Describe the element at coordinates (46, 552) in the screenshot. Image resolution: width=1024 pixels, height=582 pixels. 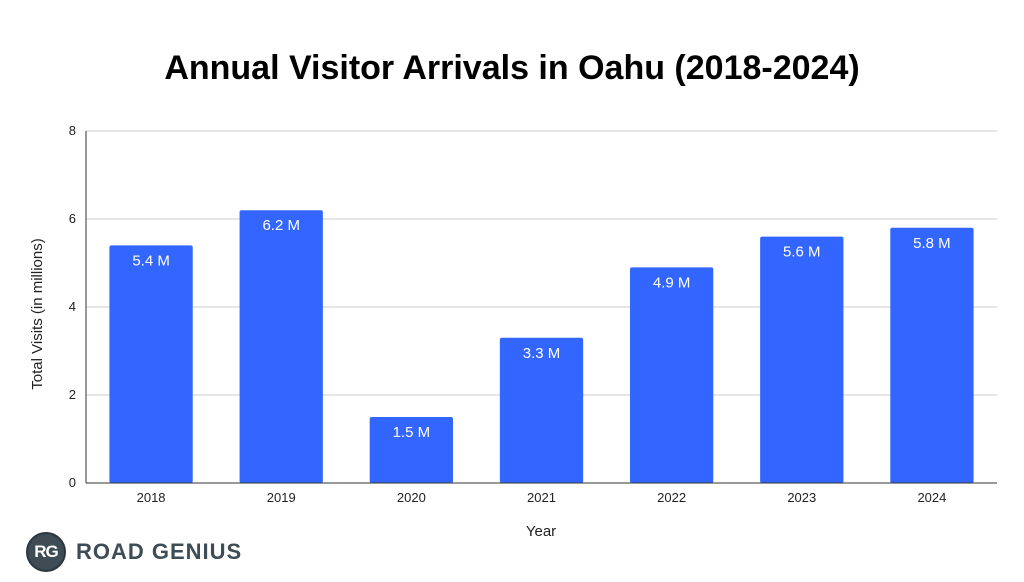
I see `logo-badge-icon: RG` at that location.